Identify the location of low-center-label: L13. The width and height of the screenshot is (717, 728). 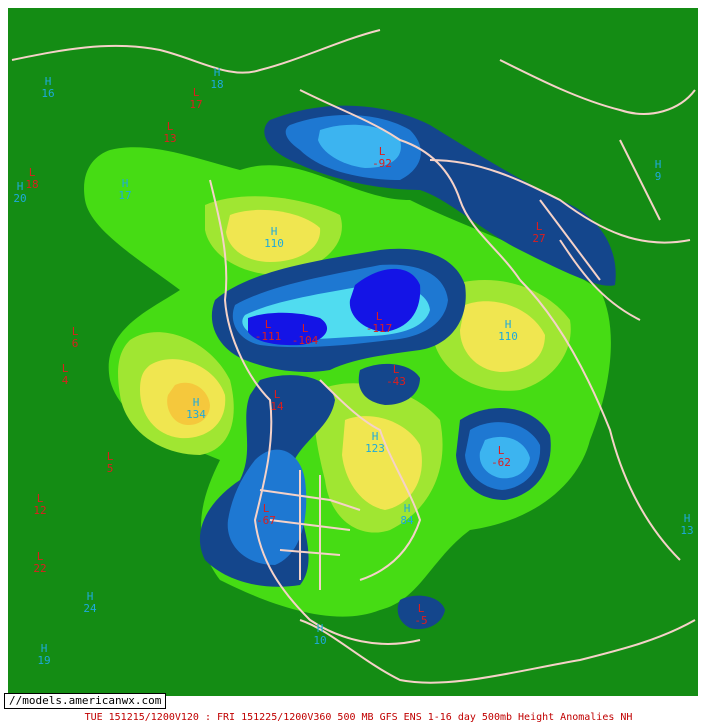
(169, 132).